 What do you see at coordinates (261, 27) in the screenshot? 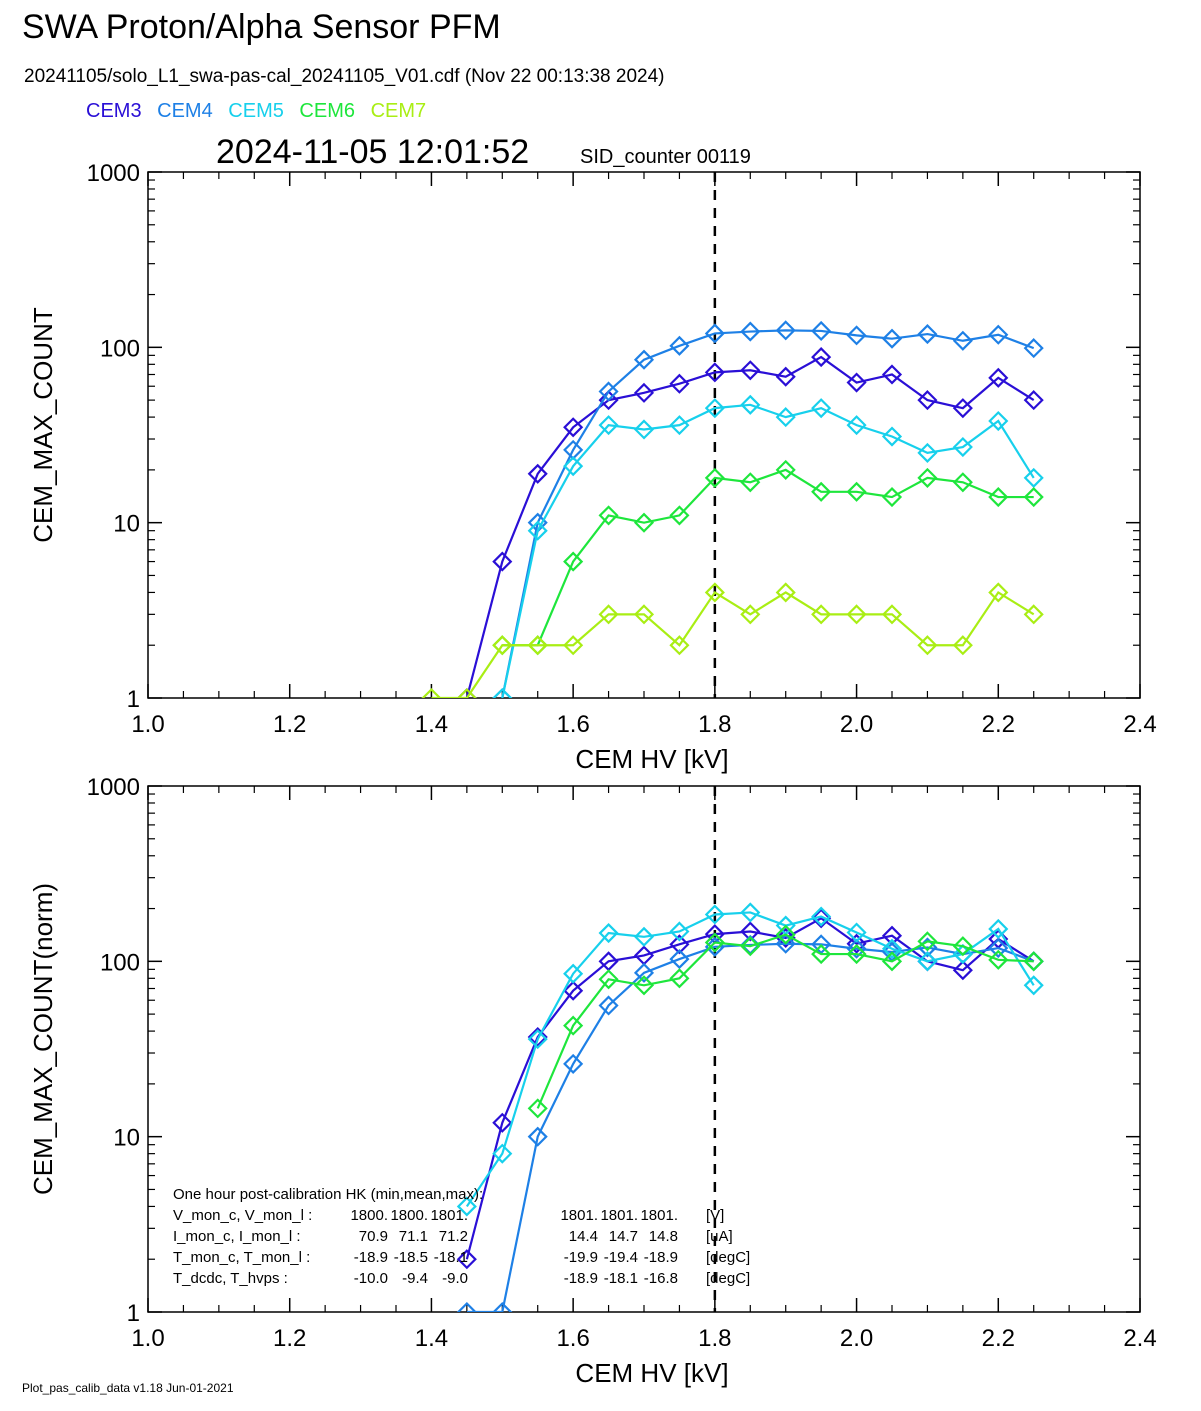
I see `page-title: SWA Proton/Alpha Sensor PFM` at bounding box center [261, 27].